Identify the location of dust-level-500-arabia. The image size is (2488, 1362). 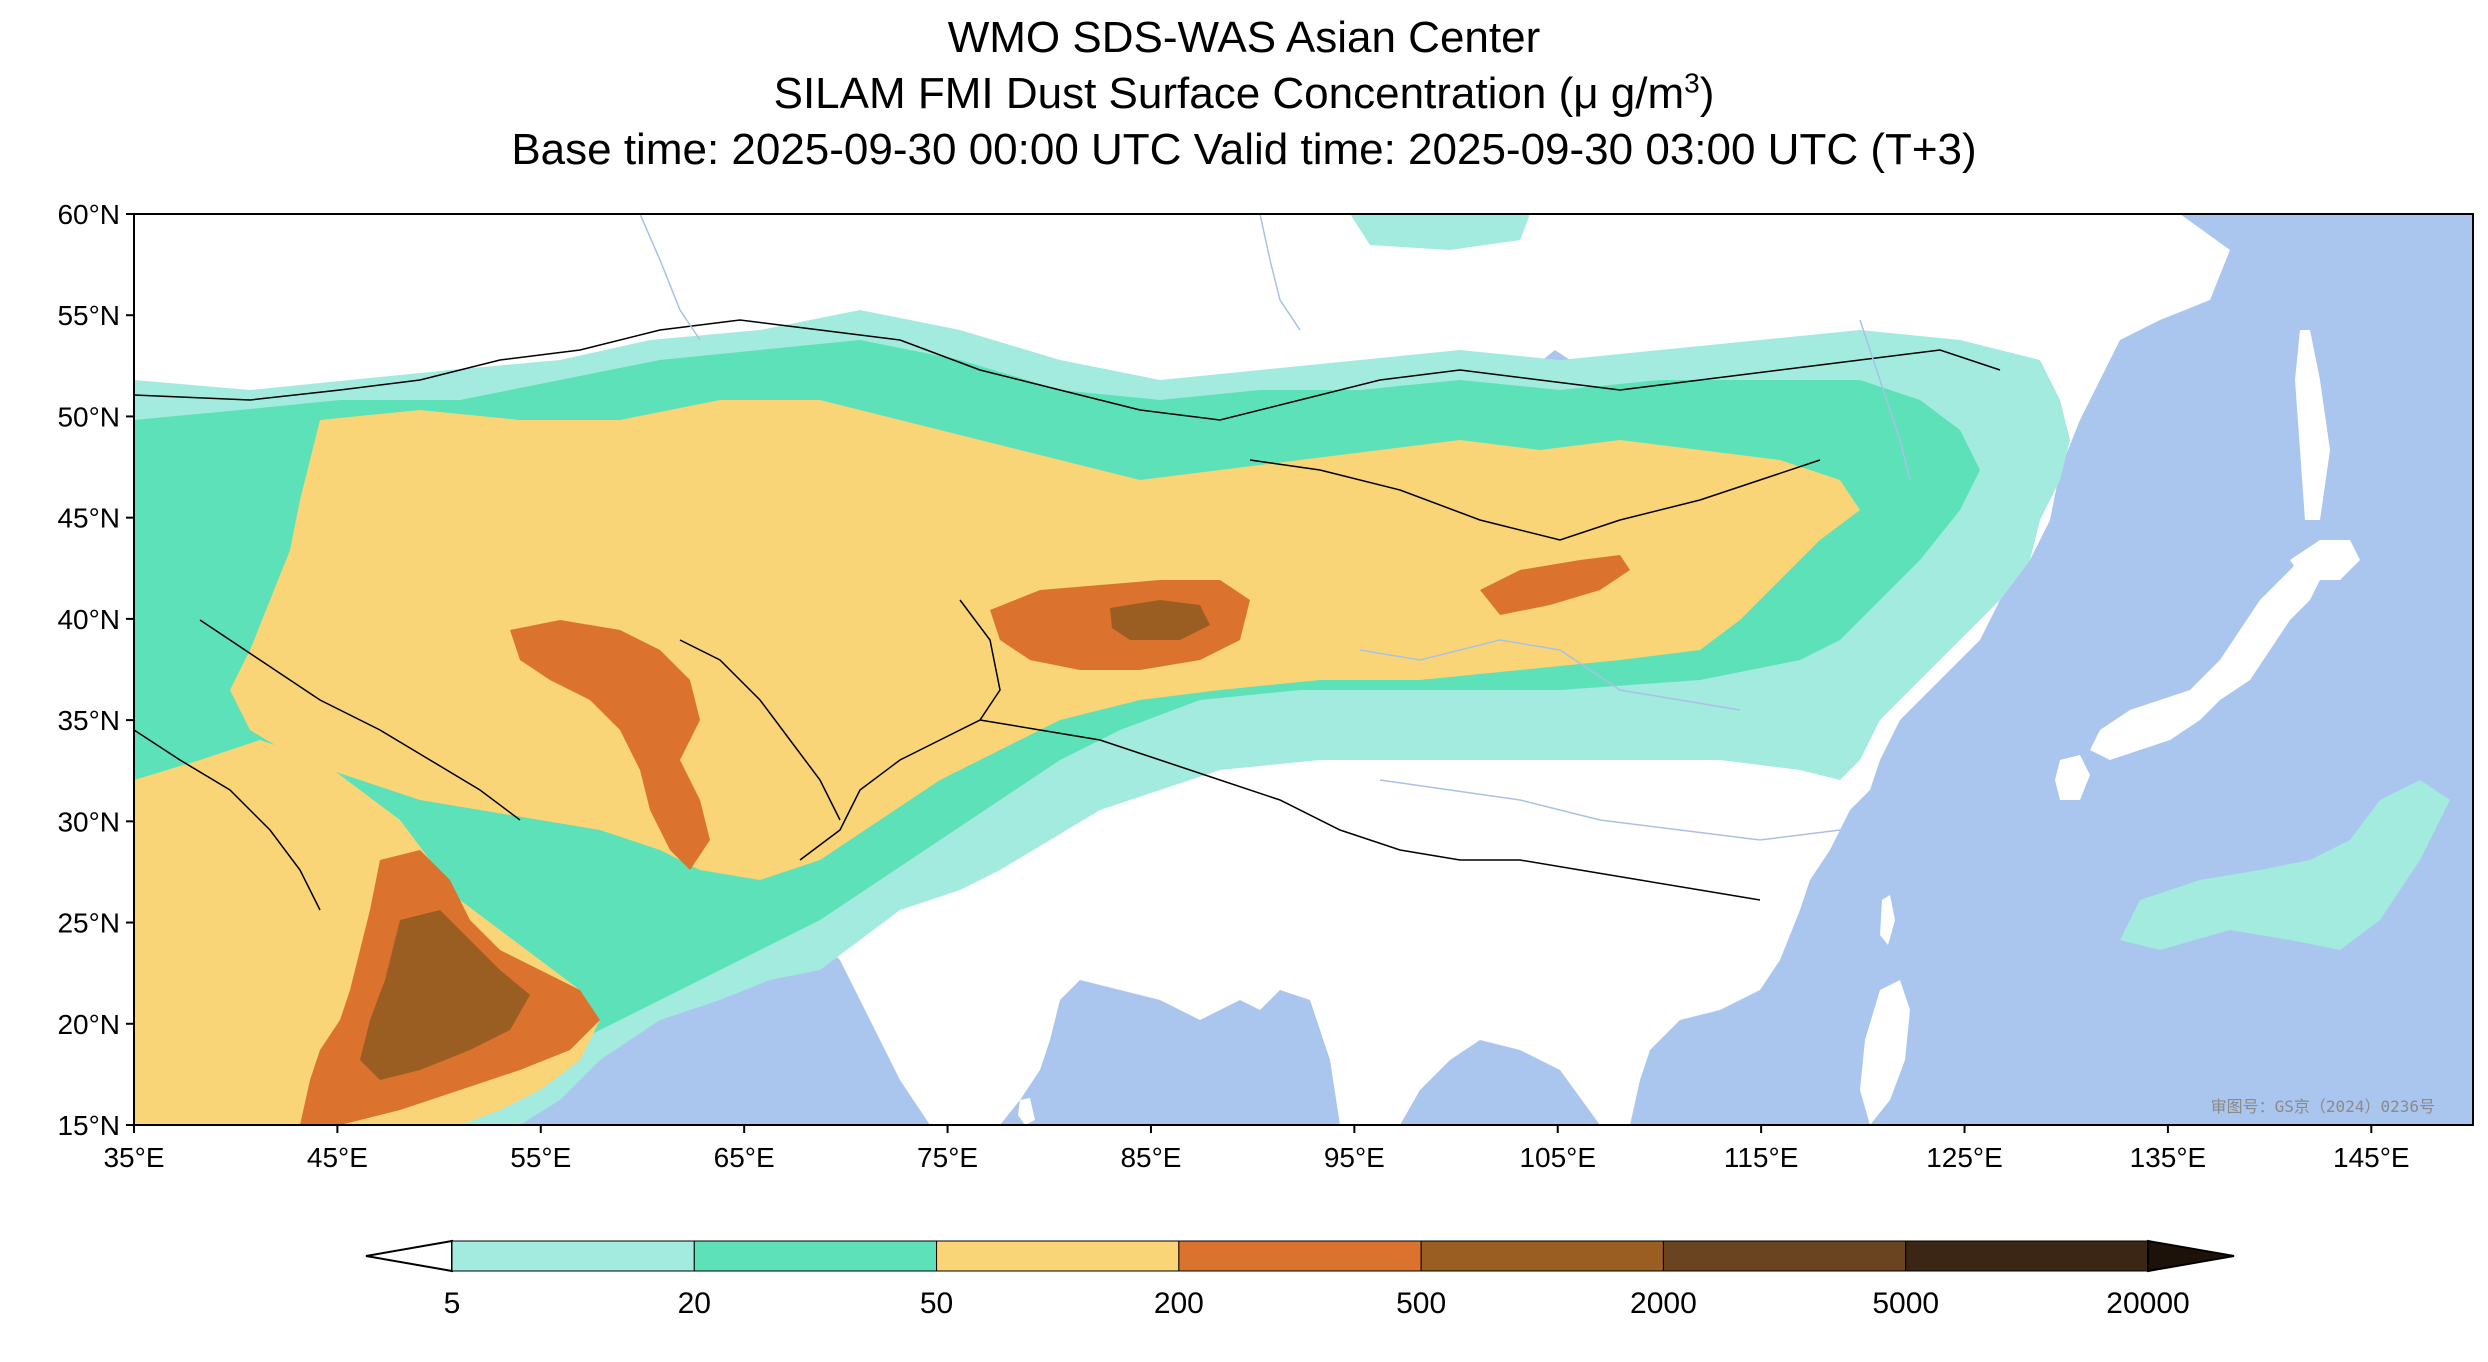
(445, 995).